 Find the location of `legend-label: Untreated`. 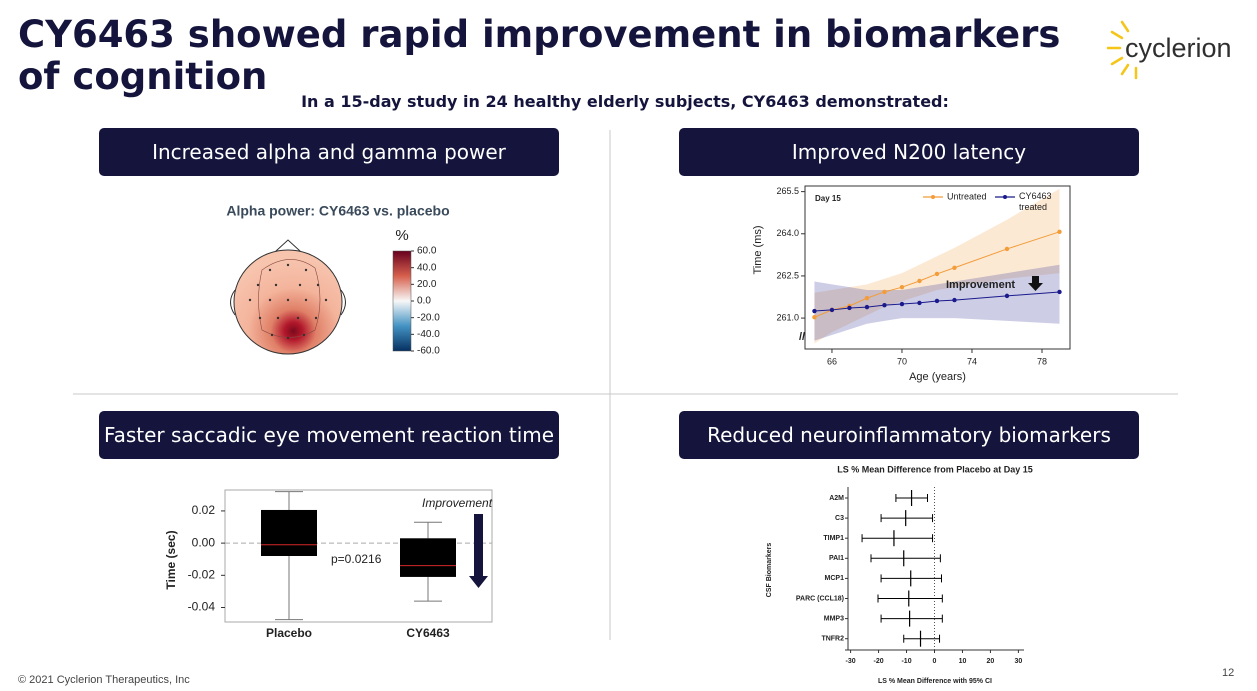

legend-label: Untreated is located at coordinates (967, 196).